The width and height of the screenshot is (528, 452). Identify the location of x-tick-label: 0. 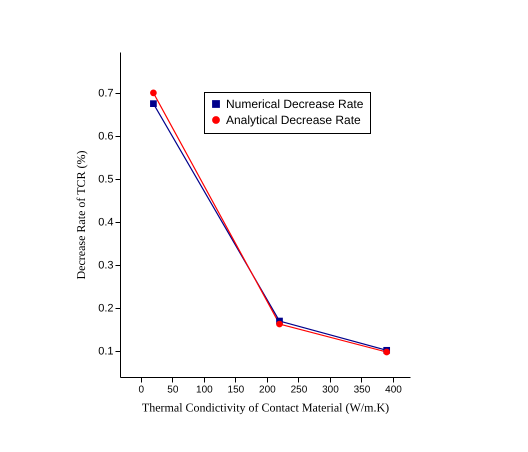
(141, 390).